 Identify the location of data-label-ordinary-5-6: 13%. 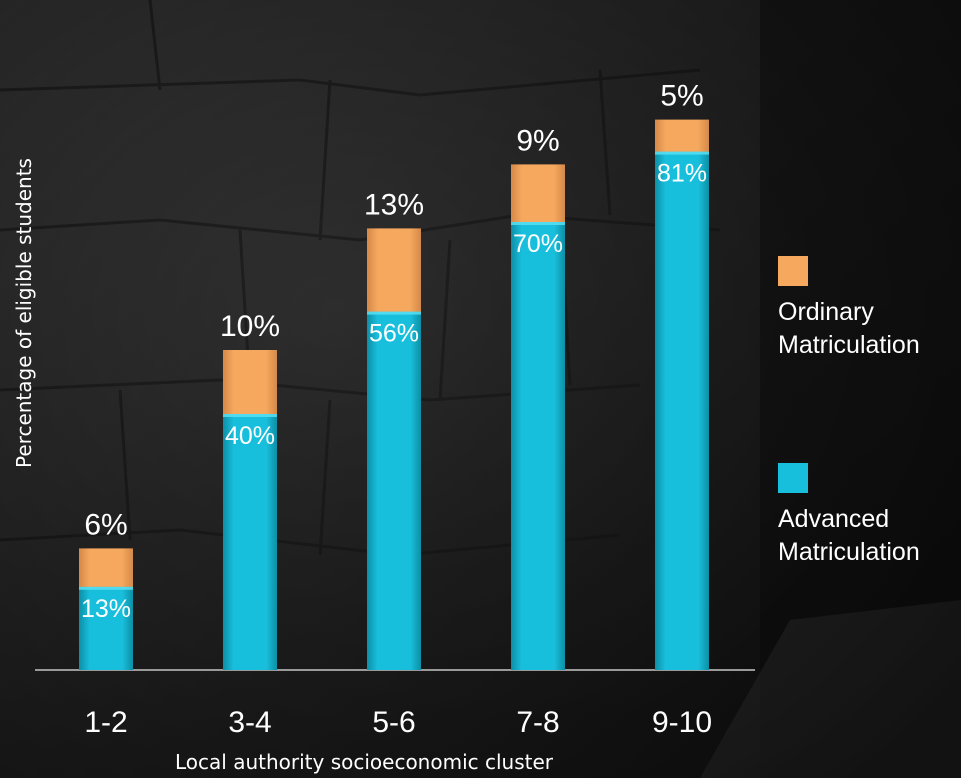
(394, 204).